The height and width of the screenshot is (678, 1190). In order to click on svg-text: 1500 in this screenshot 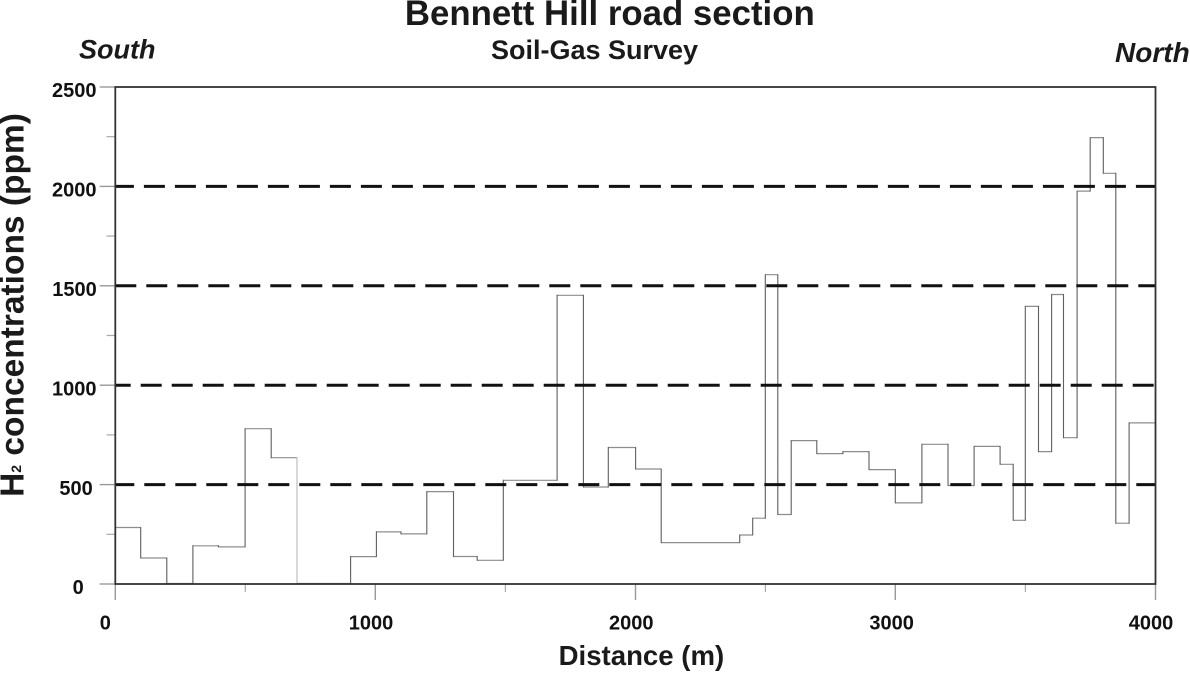, I will do `click(74, 290)`.